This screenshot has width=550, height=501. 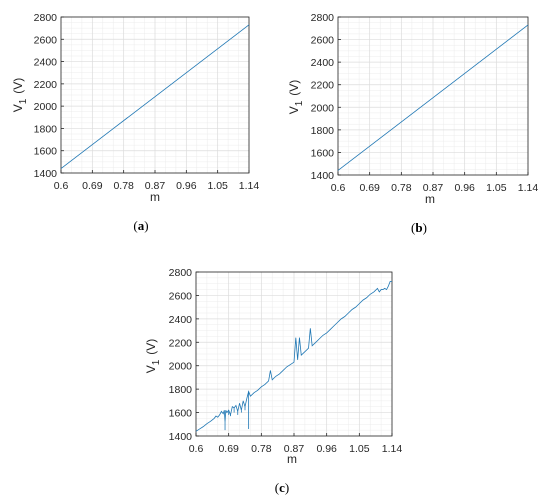 I want to click on panel-c-x-tick-label: 0.96, so click(x=326, y=449).